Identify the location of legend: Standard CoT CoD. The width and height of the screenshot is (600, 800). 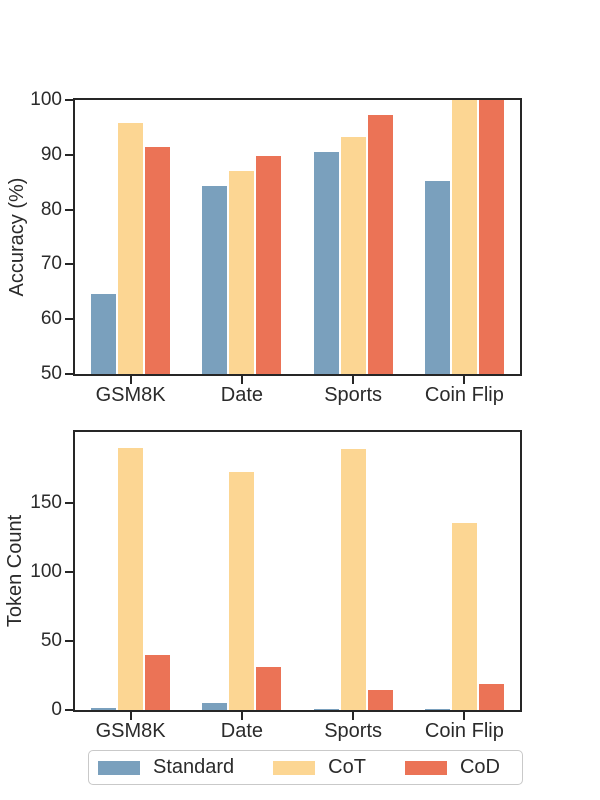
(305, 767).